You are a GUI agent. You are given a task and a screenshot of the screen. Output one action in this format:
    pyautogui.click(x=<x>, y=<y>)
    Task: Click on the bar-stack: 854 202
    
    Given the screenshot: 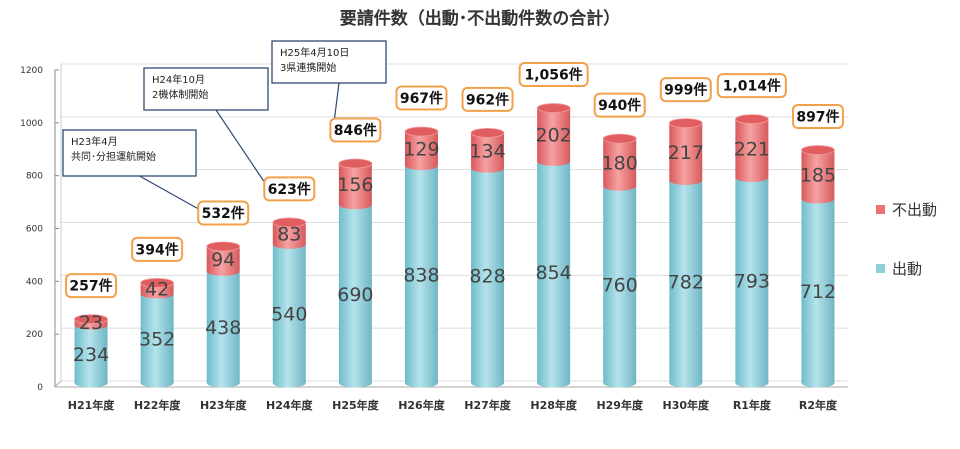 What is the action you would take?
    pyautogui.click(x=553, y=245)
    